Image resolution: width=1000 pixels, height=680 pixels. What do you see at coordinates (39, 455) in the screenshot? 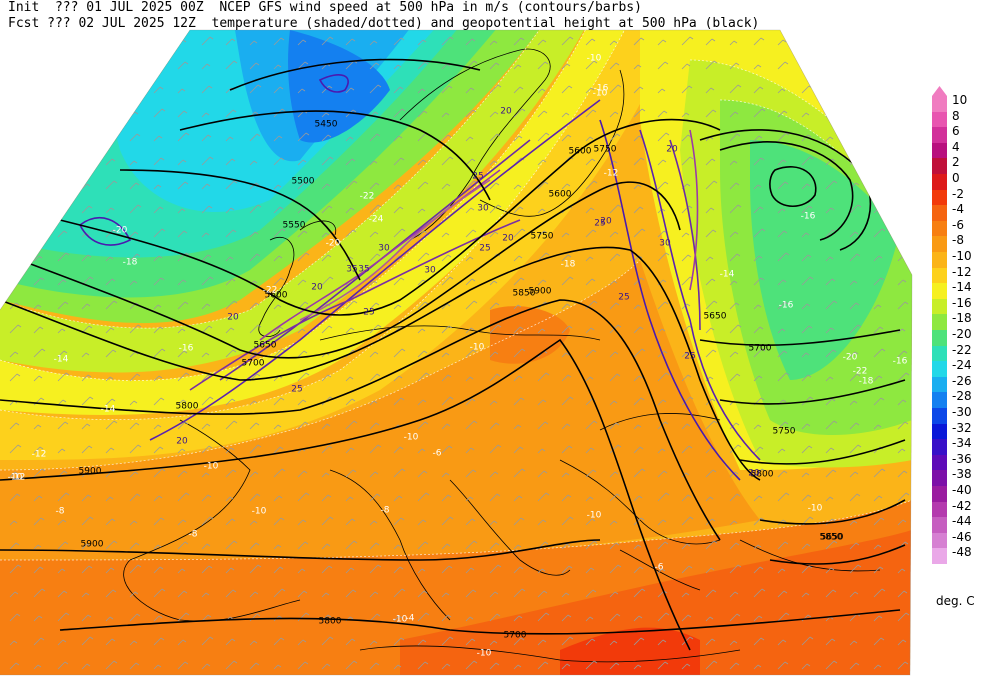
I see `temperature-label: -12` at bounding box center [39, 455].